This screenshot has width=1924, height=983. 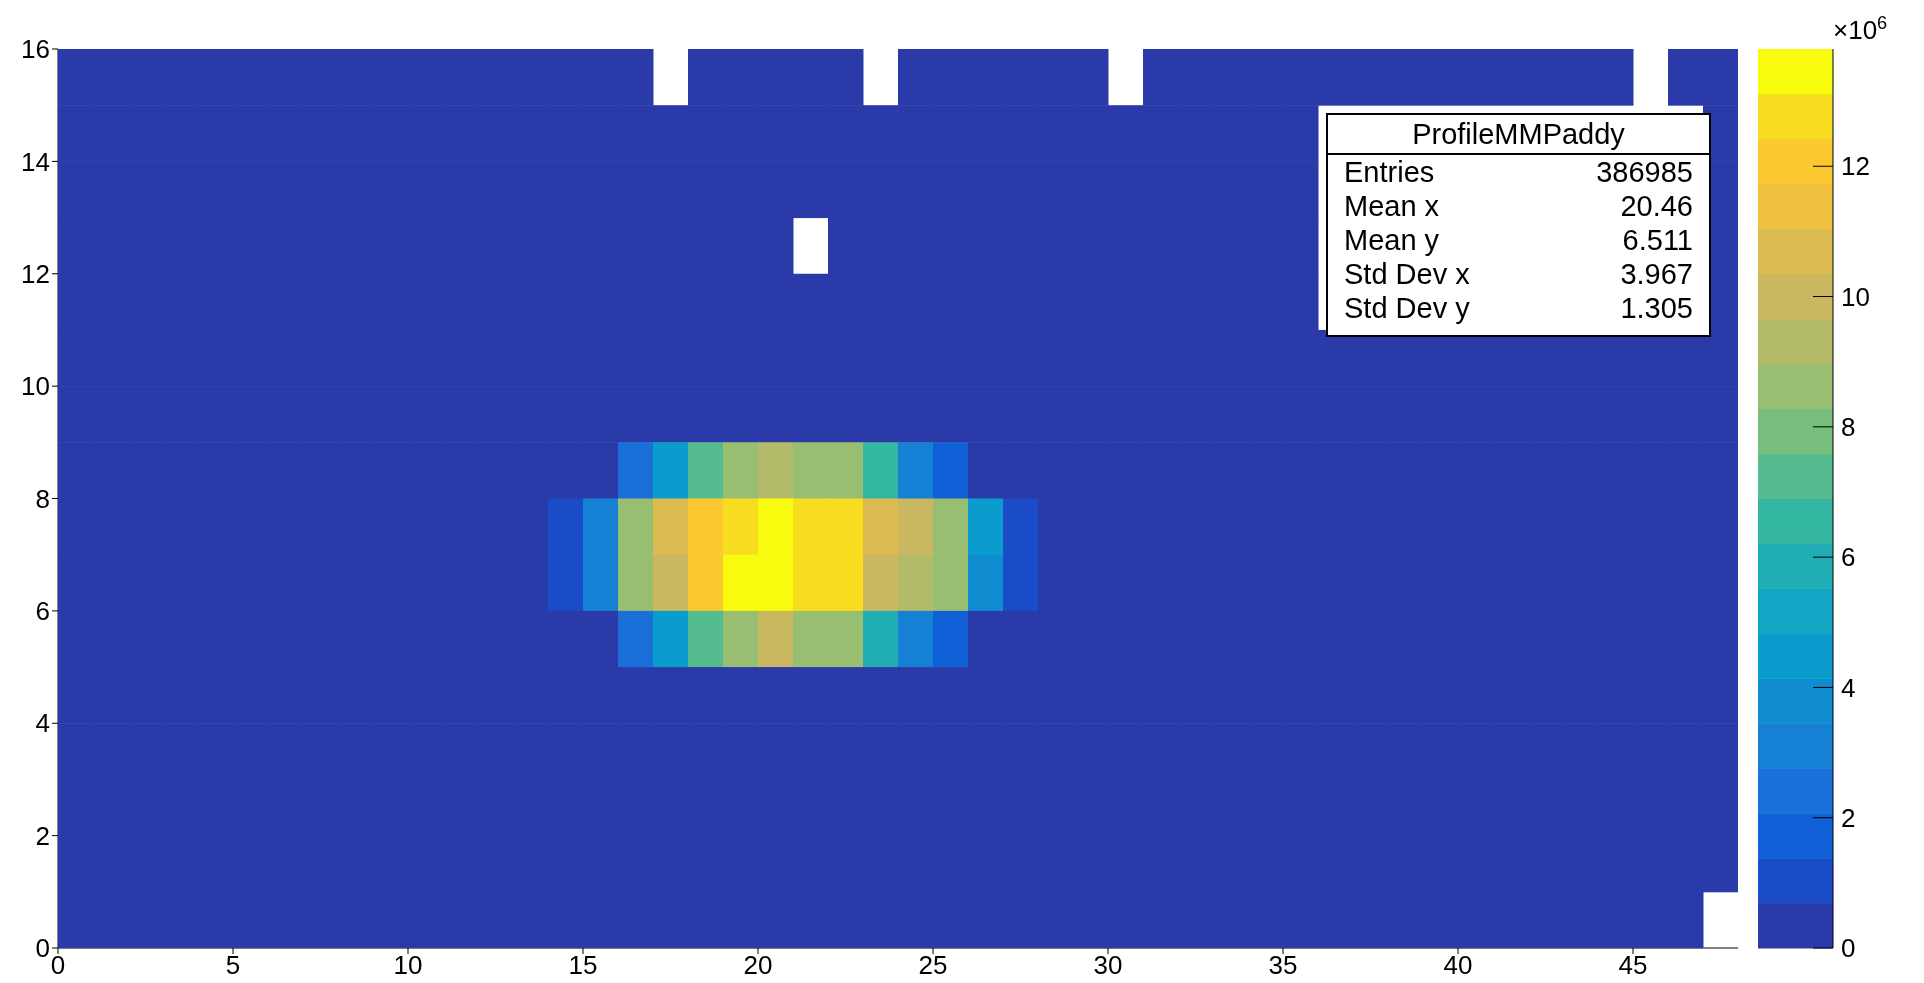 What do you see at coordinates (1656, 206) in the screenshot?
I see `annotation: 20.46` at bounding box center [1656, 206].